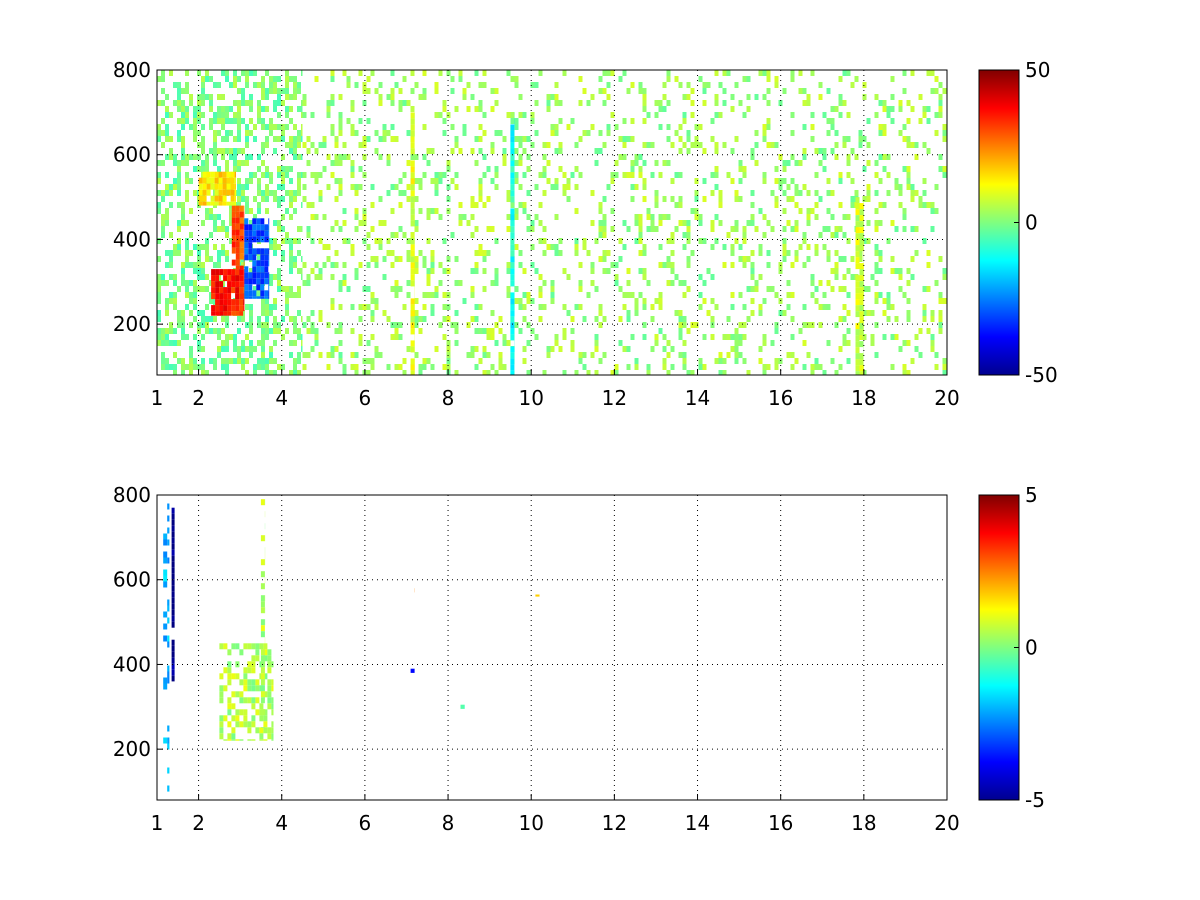 The width and height of the screenshot is (1200, 900). What do you see at coordinates (157, 823) in the screenshot?
I see `x-tick-label: 1` at bounding box center [157, 823].